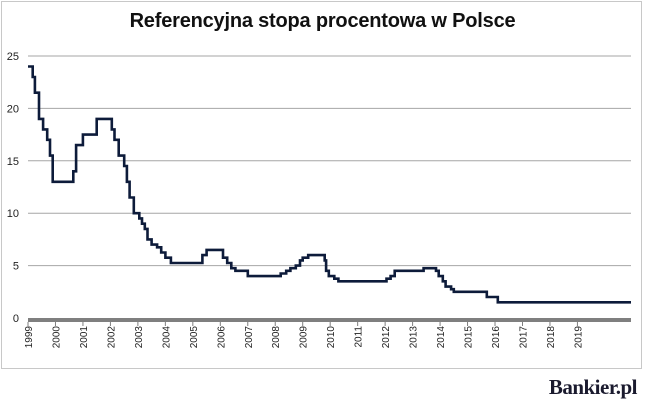 The width and height of the screenshot is (645, 402). Describe the element at coordinates (16, 267) in the screenshot. I see `y-tick-label: 5` at that location.